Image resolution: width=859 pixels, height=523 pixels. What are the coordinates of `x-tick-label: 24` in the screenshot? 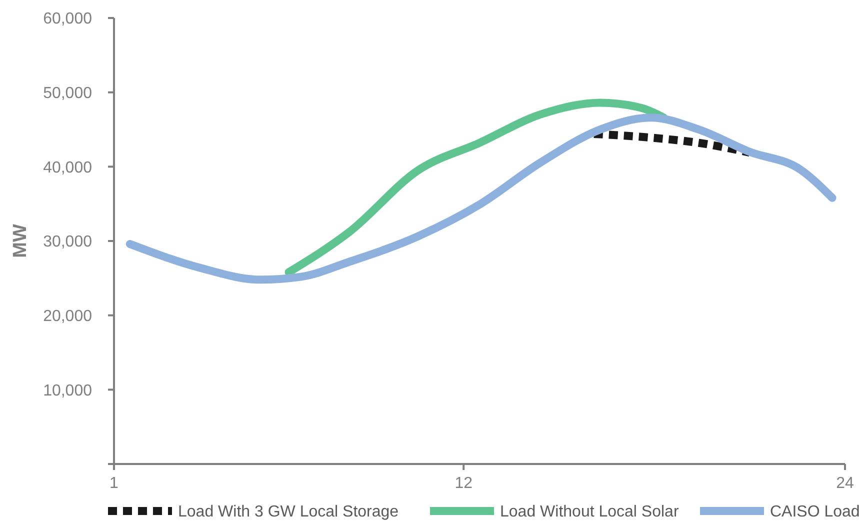 It's located at (845, 483).